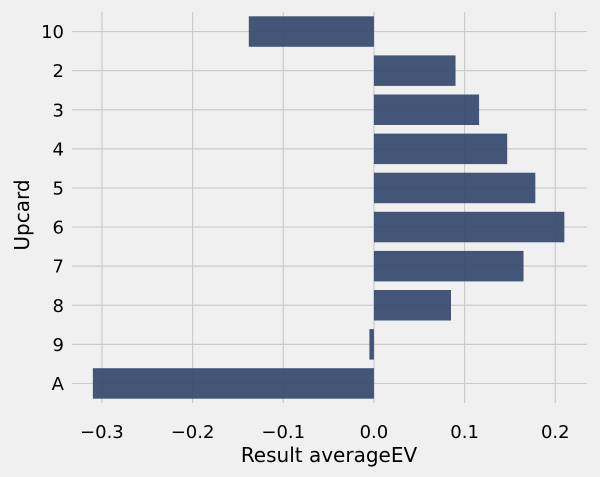  I want to click on y-tick-labels: 10 2 3 4 5 6 7 8 9 A, so click(53, 208).